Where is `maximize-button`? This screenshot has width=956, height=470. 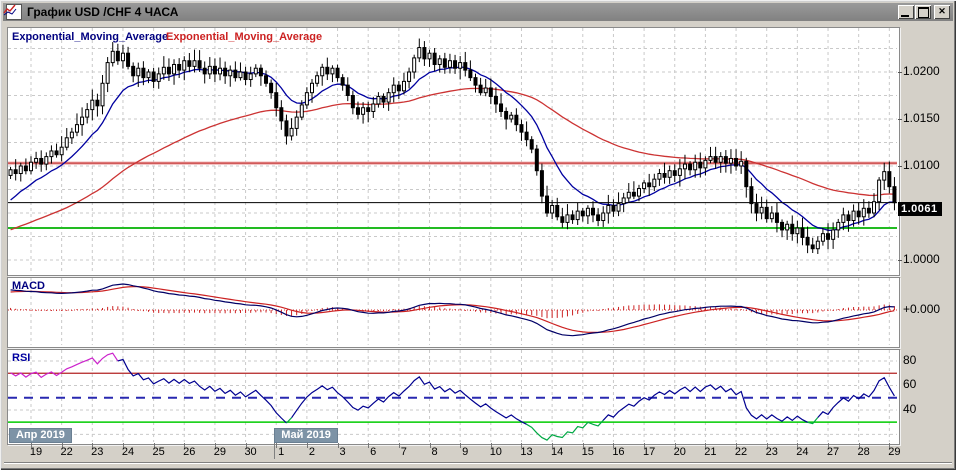
maximize-button is located at coordinates (923, 12).